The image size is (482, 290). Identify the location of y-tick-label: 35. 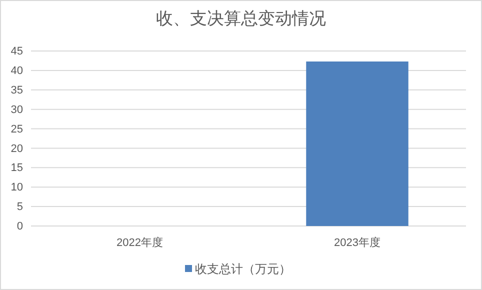
(16, 90).